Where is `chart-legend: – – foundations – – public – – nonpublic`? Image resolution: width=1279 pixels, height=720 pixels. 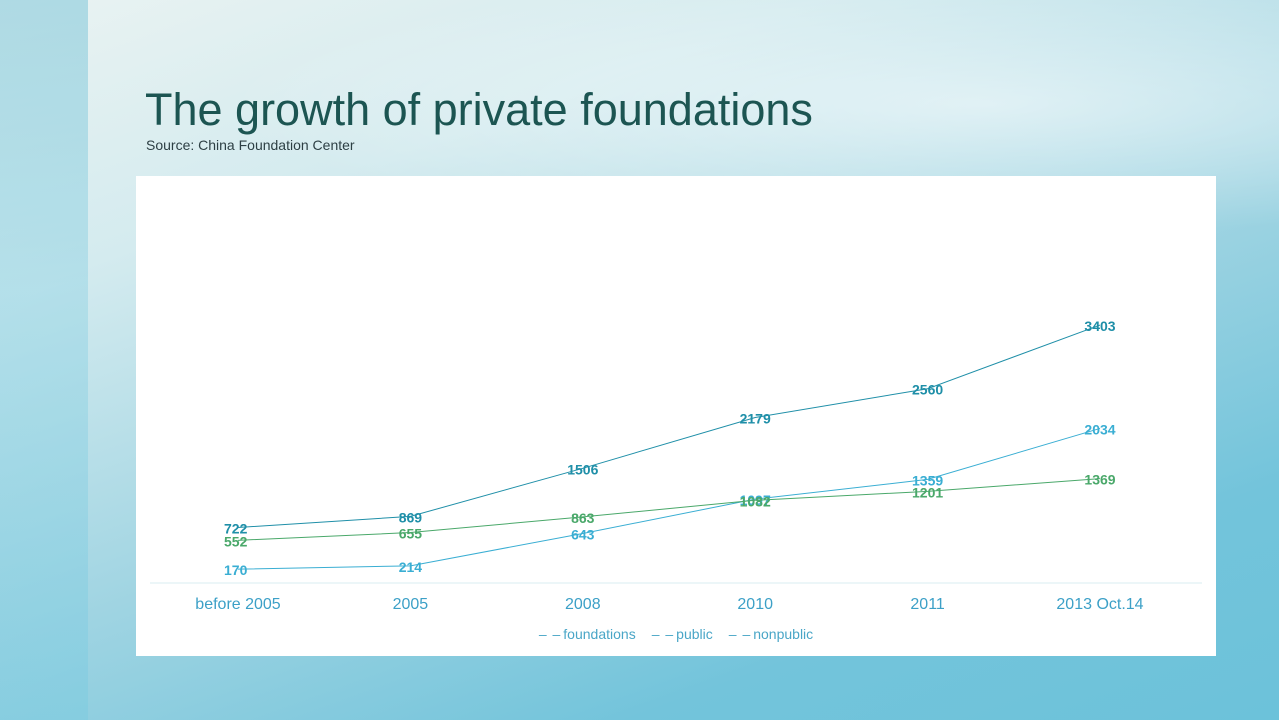
chart-legend: – – foundations – – public – – nonpublic is located at coordinates (676, 634).